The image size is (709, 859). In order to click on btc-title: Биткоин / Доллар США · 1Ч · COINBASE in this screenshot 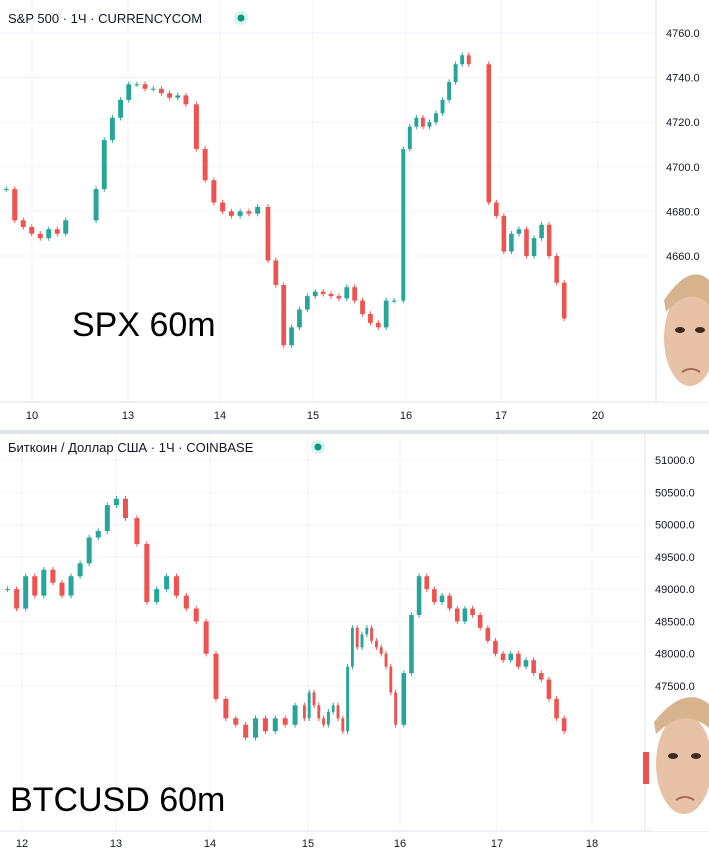, I will do `click(131, 447)`.